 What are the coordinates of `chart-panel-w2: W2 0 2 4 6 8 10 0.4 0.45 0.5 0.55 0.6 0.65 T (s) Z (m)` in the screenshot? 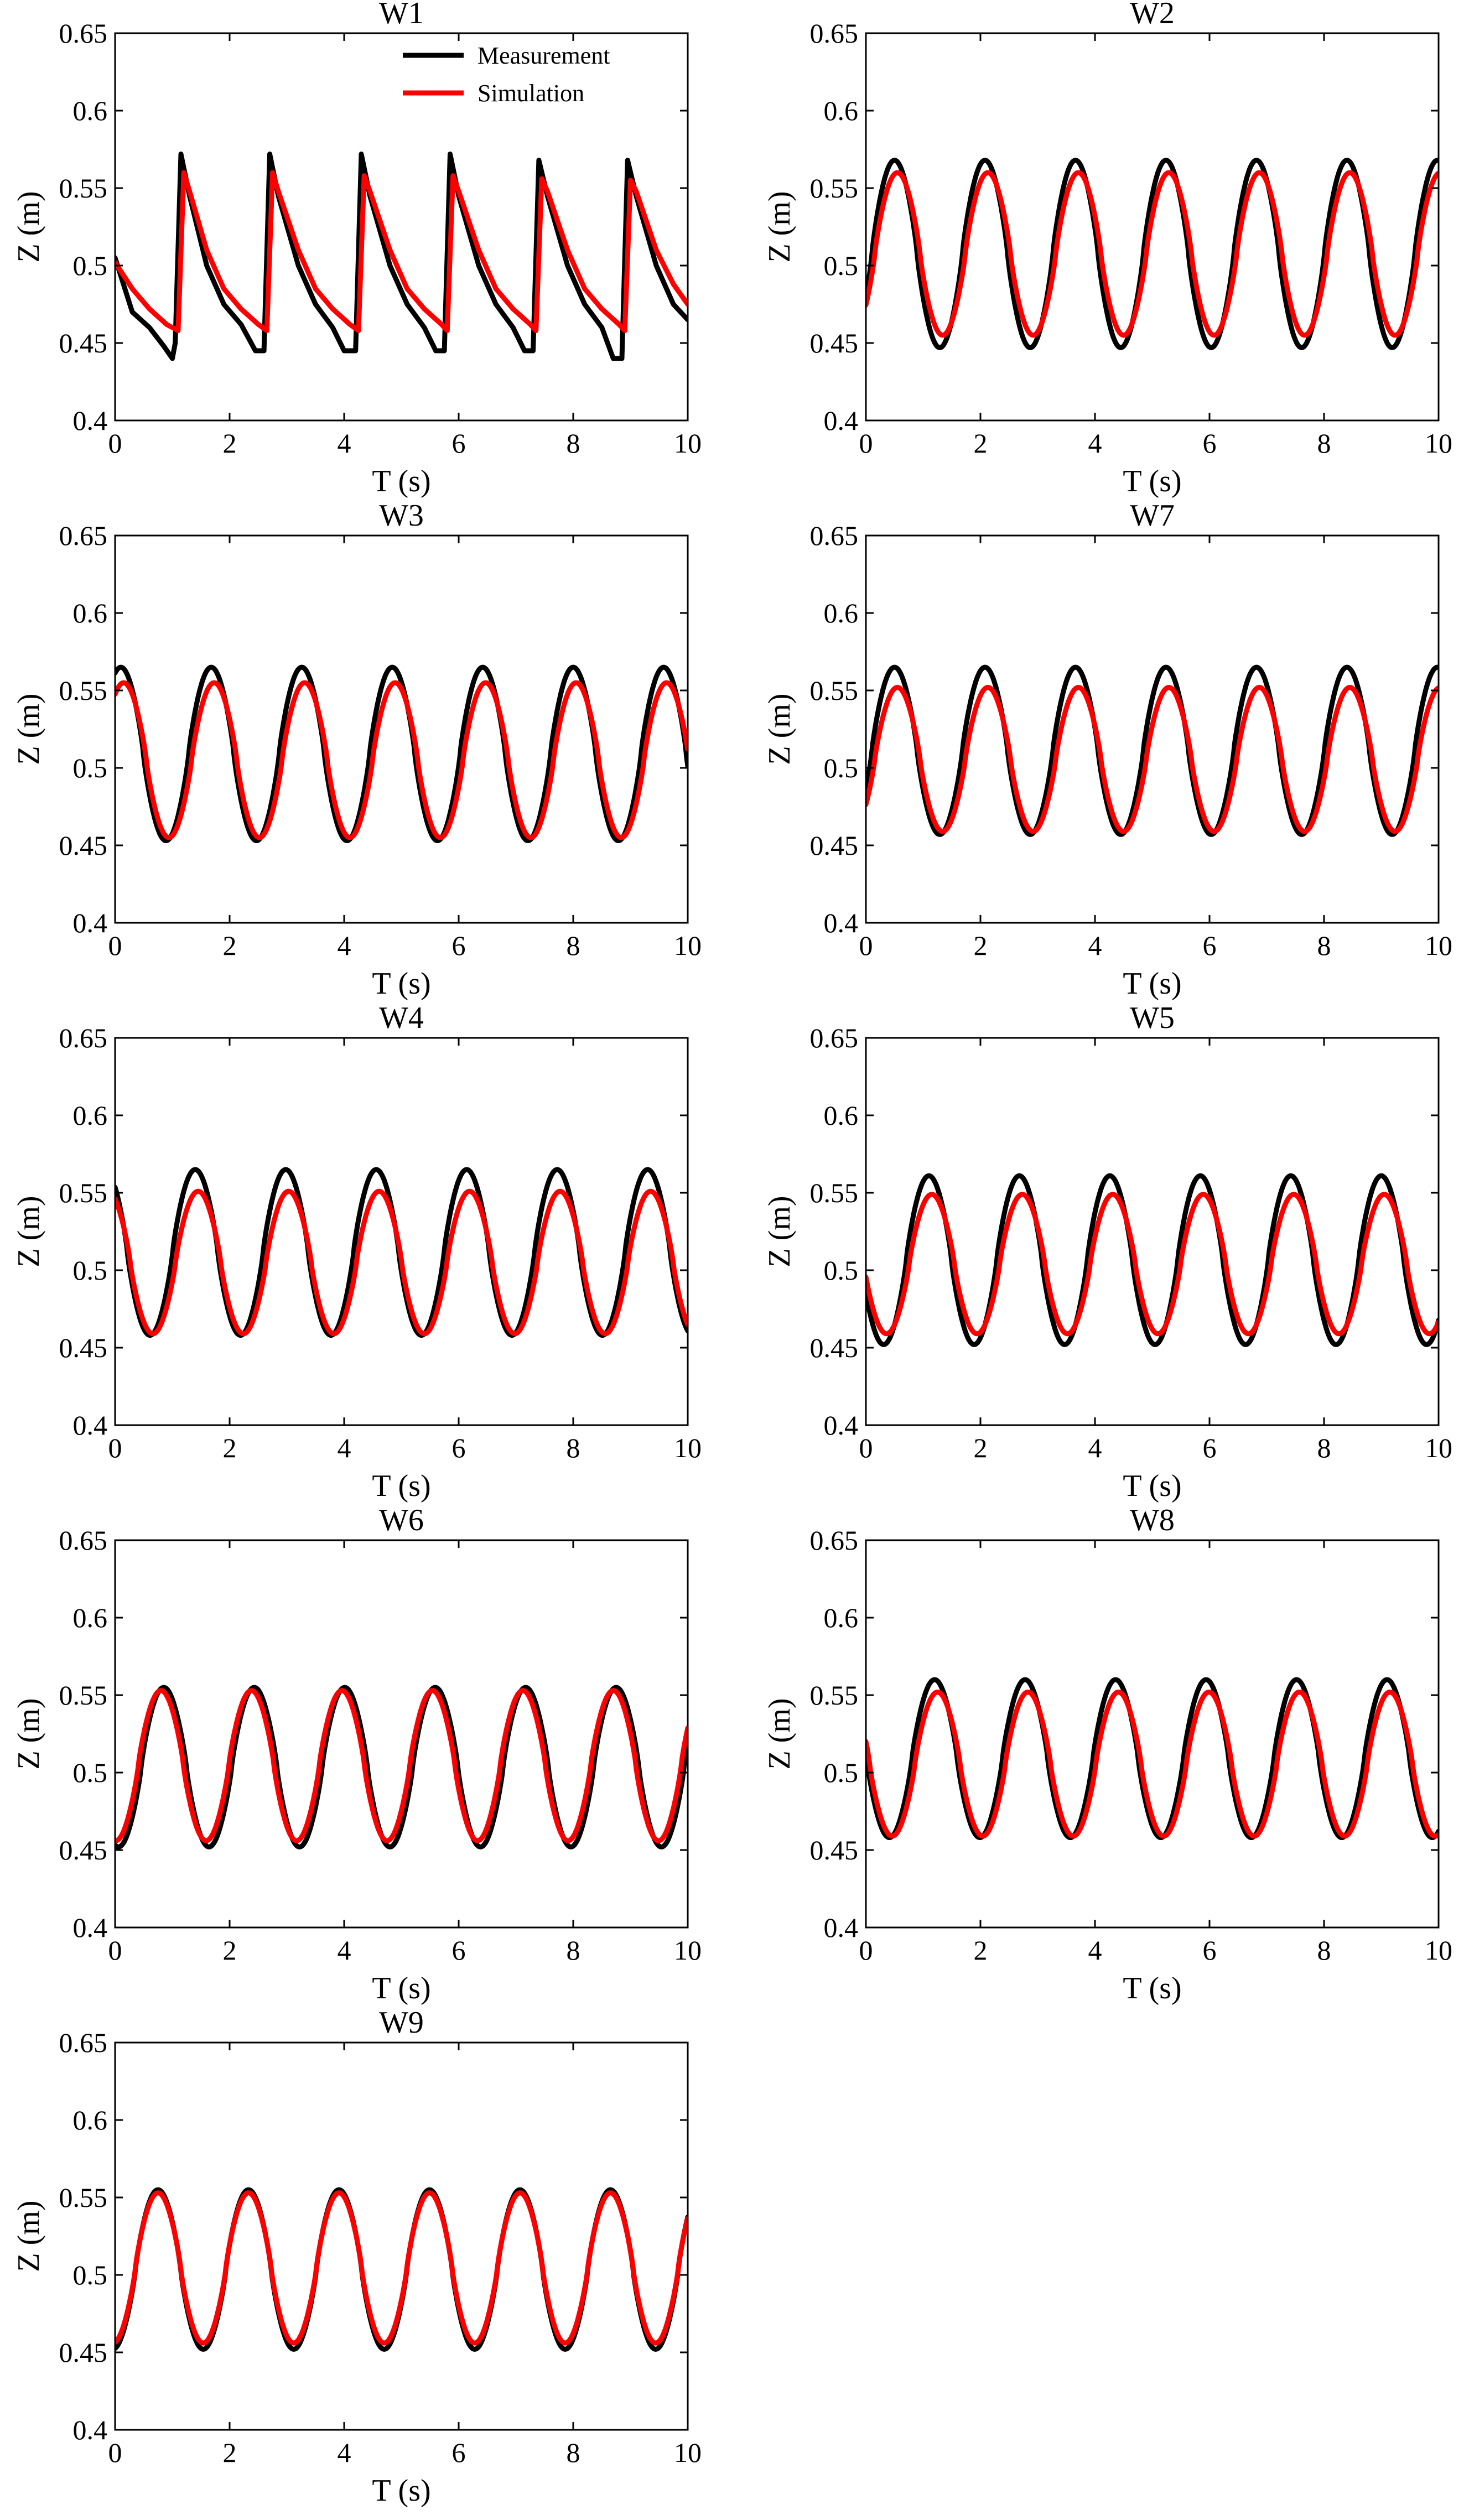 It's located at (1107, 249).